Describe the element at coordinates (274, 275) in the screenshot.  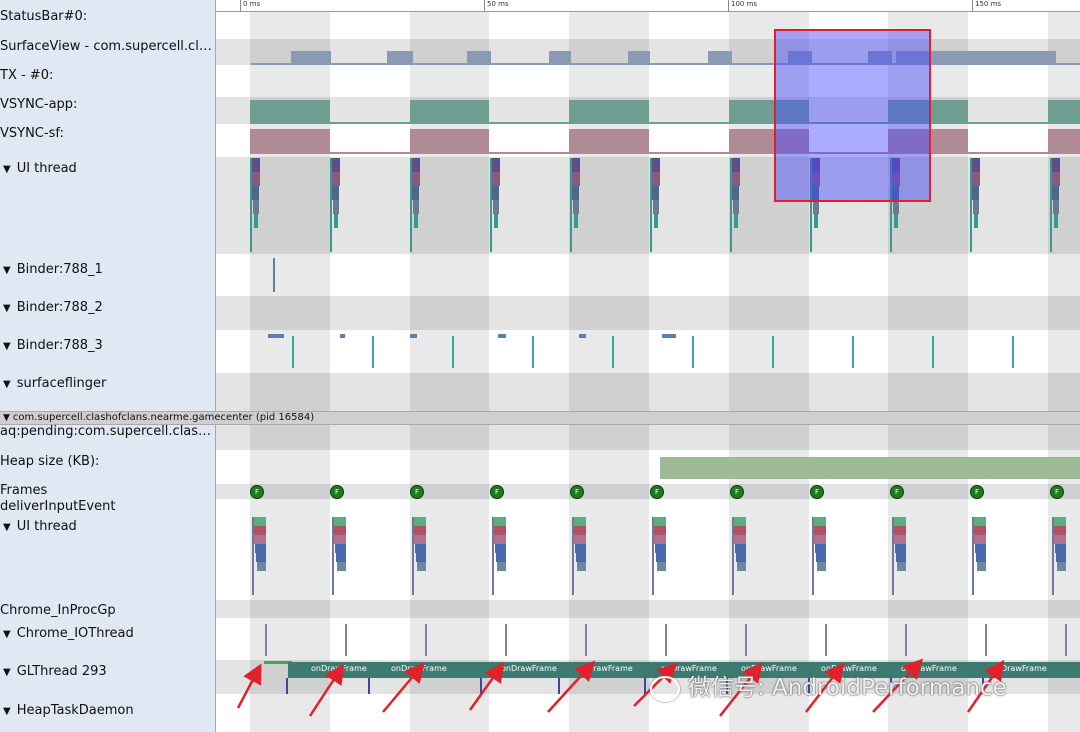
I see `binder1-slice` at that location.